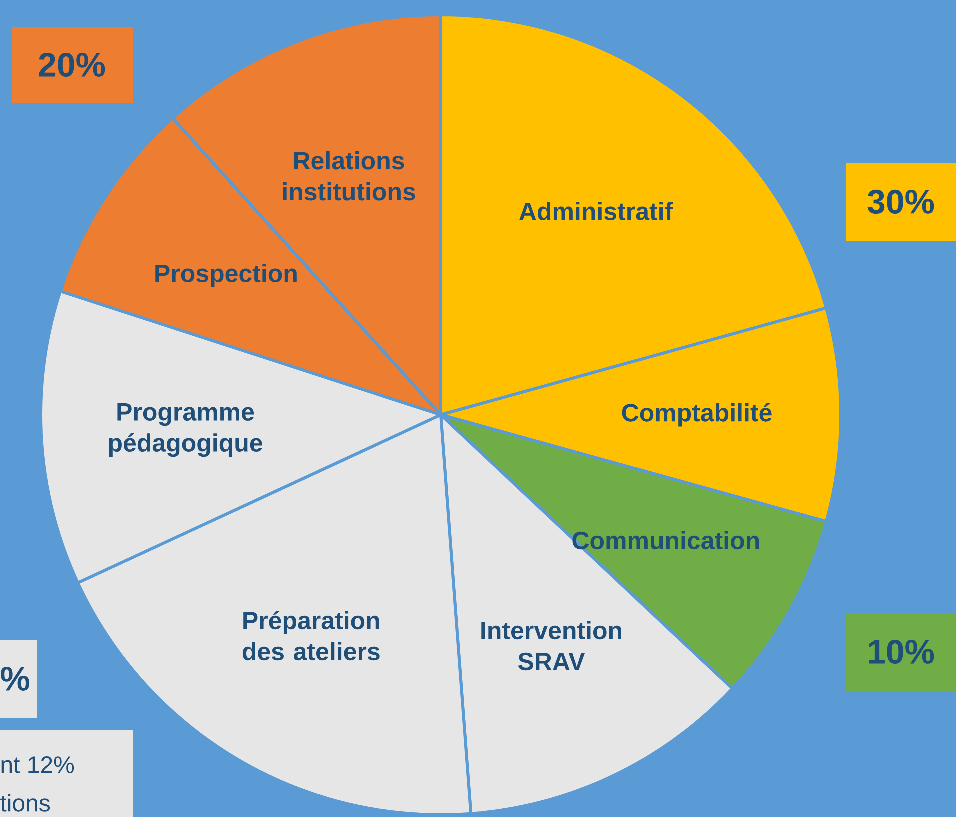 The image size is (956, 817). Describe the element at coordinates (552, 646) in the screenshot. I see `slice-label: Intervention SRAV` at that location.